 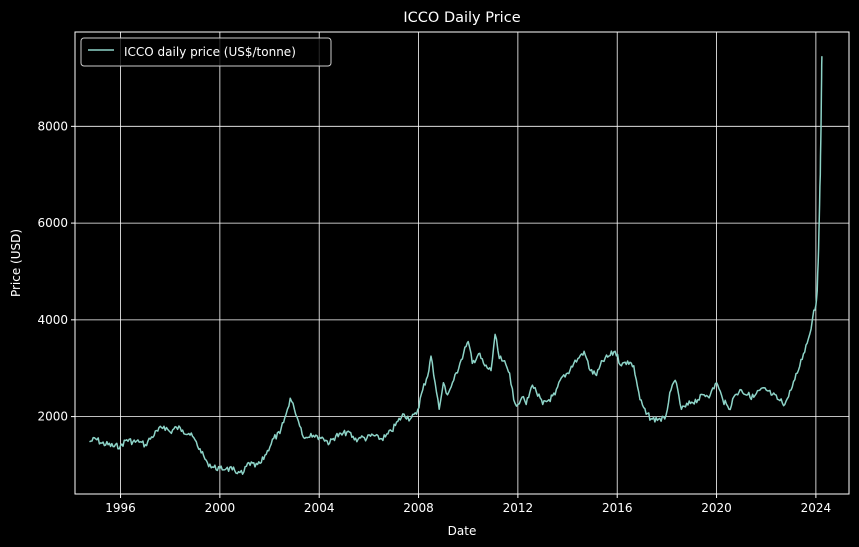 I want to click on legend-box, so click(x=206, y=52).